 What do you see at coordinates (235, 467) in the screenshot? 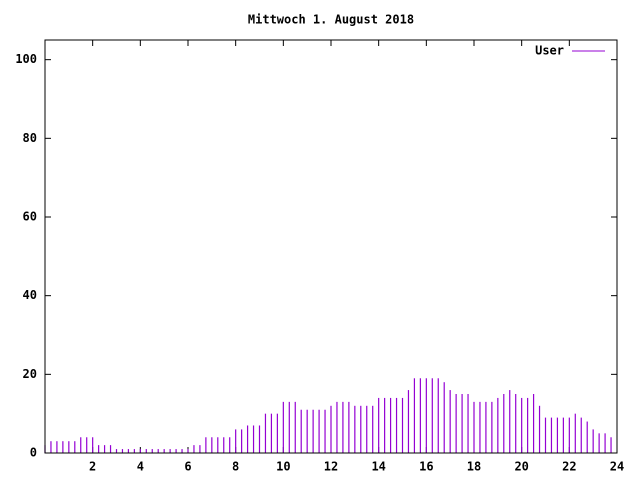
I see `x-tick-label: 8` at bounding box center [235, 467].